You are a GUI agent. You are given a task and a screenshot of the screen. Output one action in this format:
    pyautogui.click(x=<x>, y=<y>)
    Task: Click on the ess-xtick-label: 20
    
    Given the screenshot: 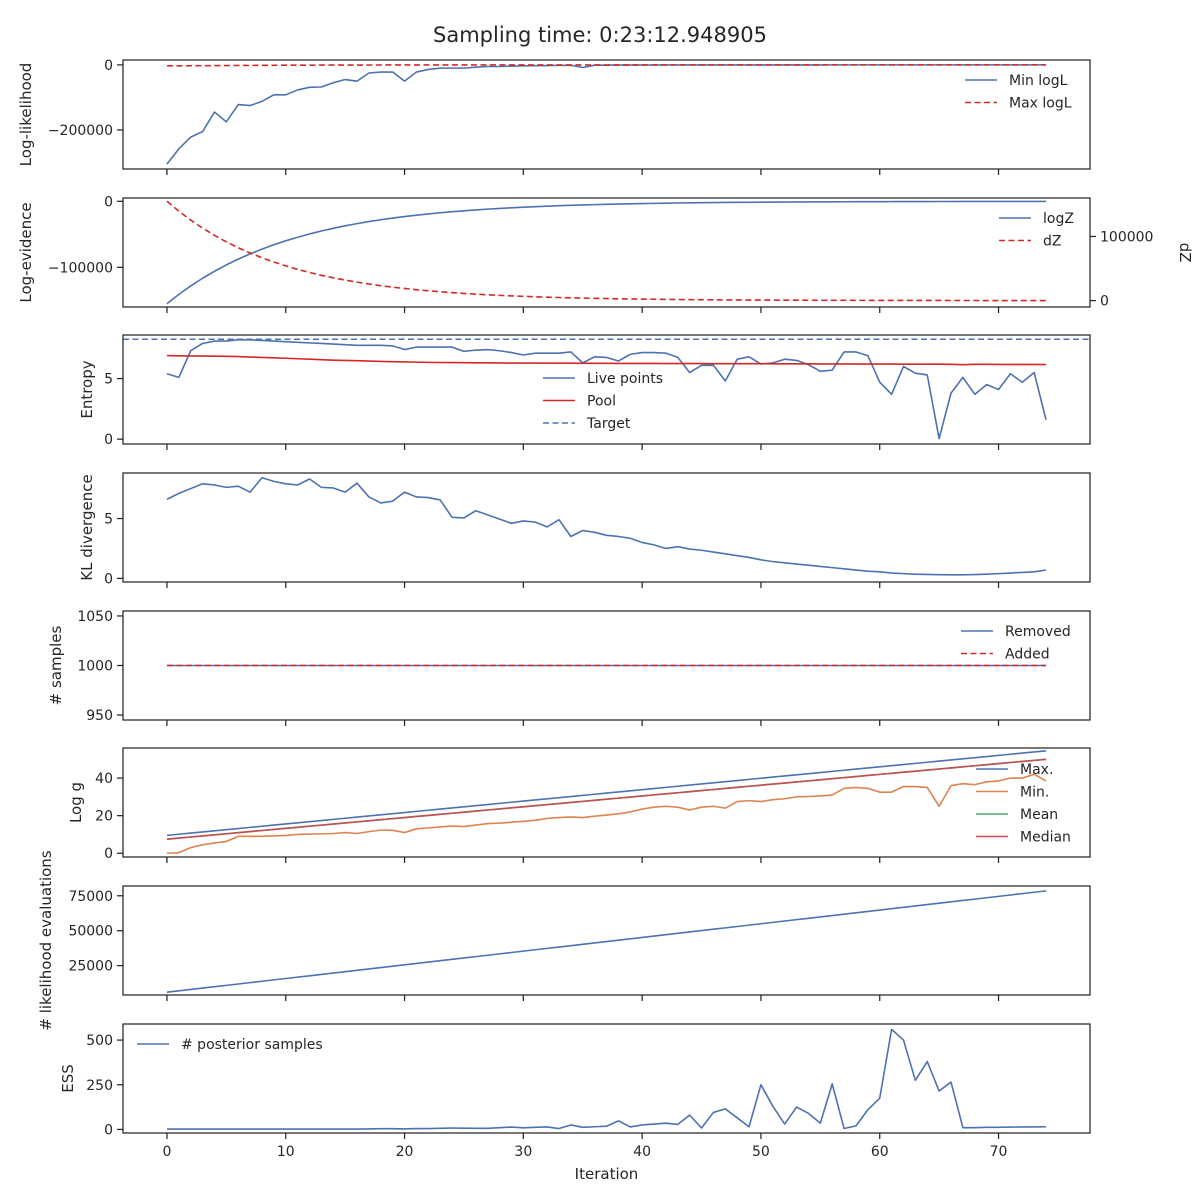 What is the action you would take?
    pyautogui.click(x=405, y=1152)
    